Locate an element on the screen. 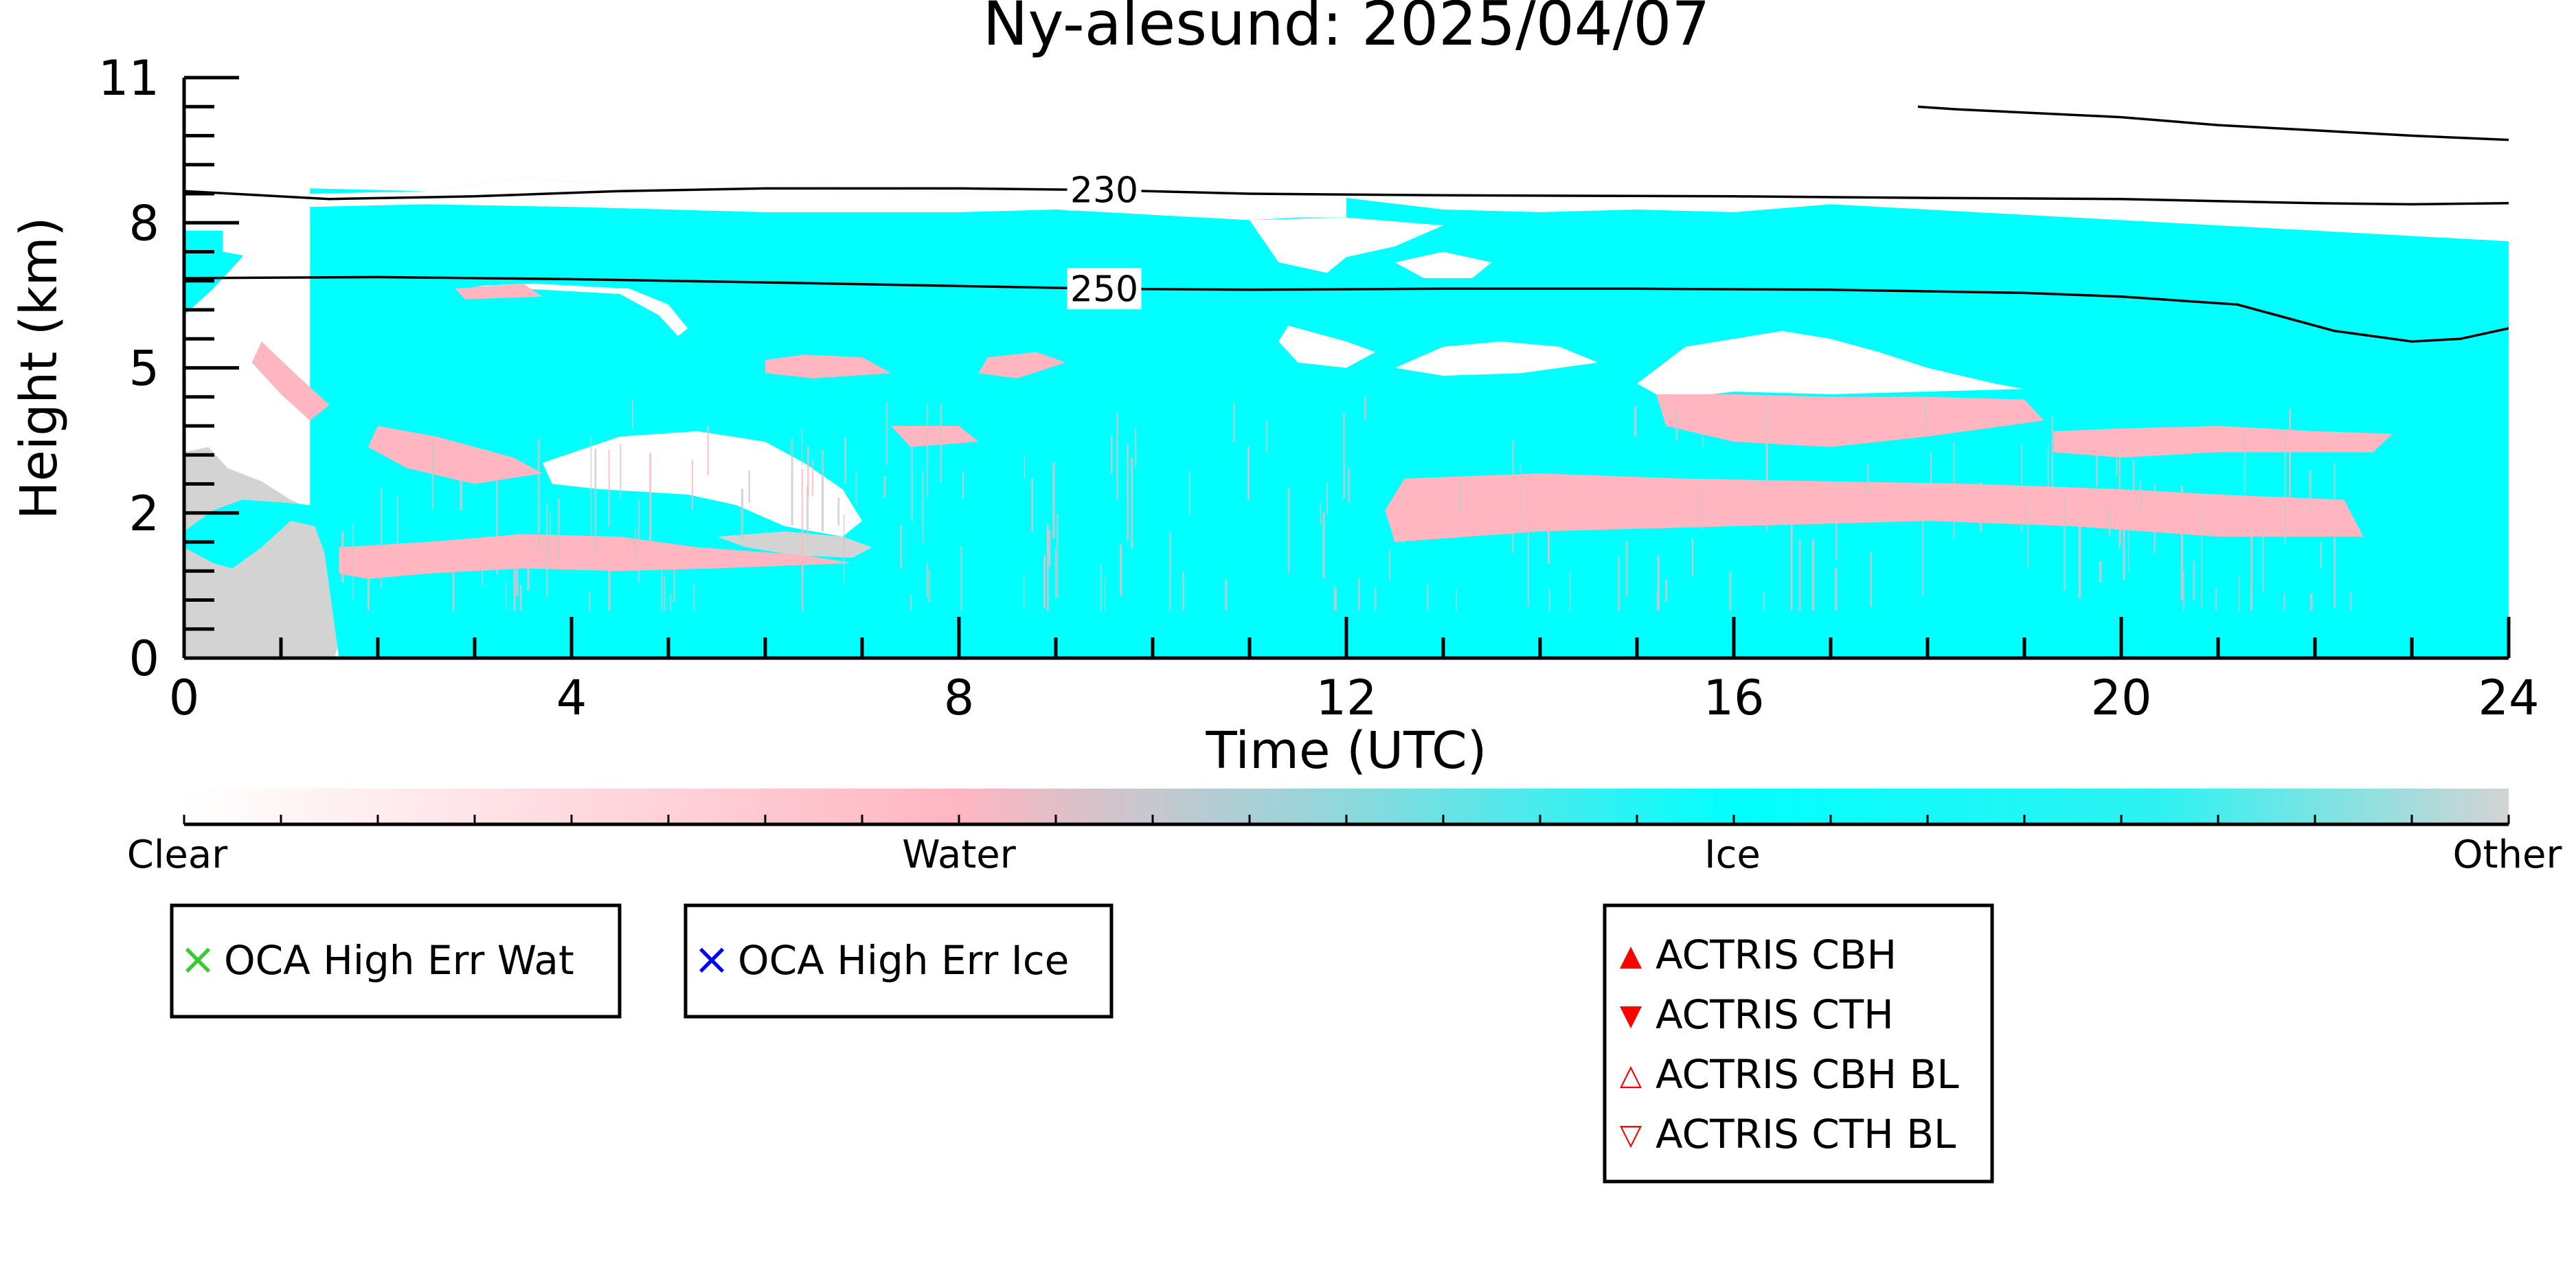 The width and height of the screenshot is (2576, 1288). triangle-down-filled-icon: ▼ is located at coordinates (1631, 1015).